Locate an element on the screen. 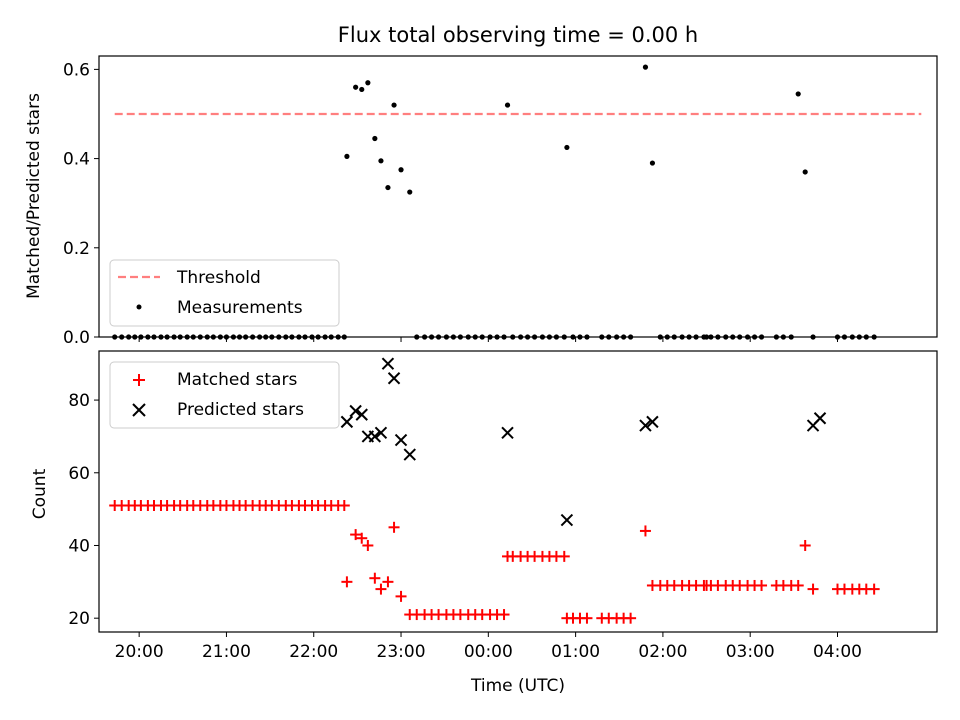 This screenshot has width=960, height=720. ratio-y-tick-label: 0.6 is located at coordinates (76, 70).